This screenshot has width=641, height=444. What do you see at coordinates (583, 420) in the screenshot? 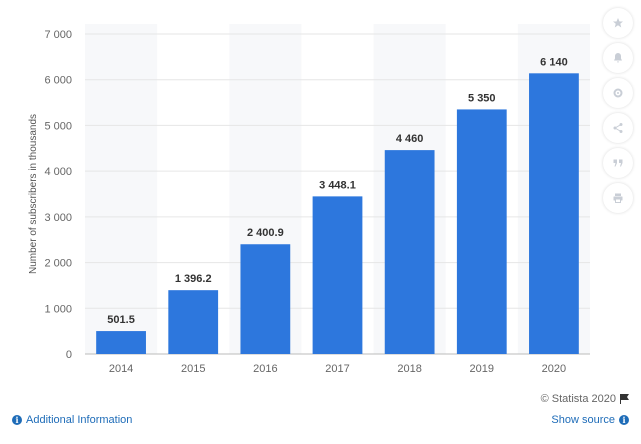
I see `show-source-label: Show source` at bounding box center [583, 420].